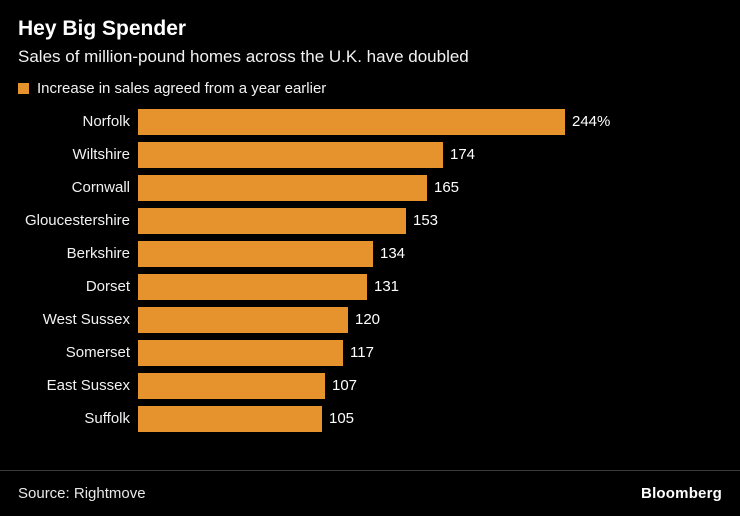 The image size is (740, 516). I want to click on legend-swatch-icon, so click(23, 89).